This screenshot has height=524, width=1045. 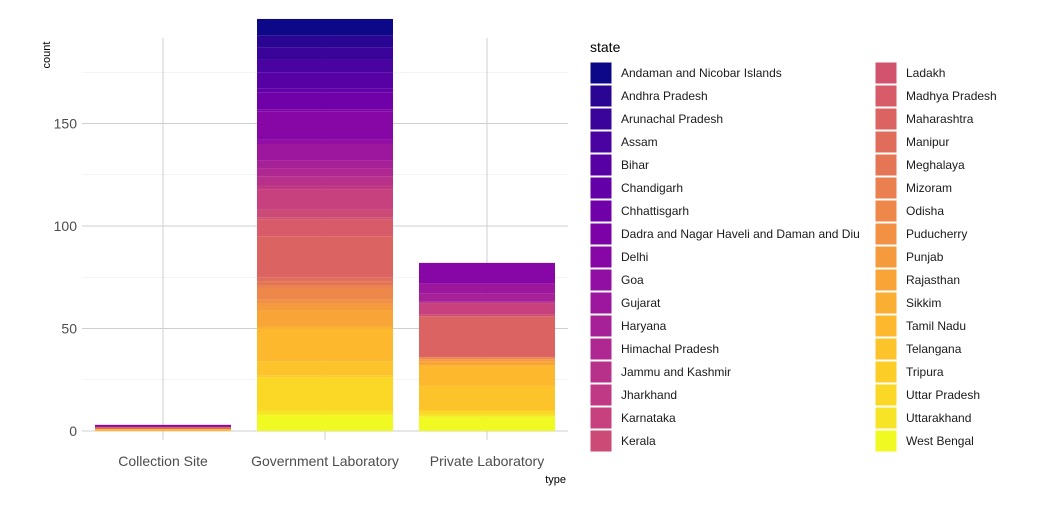 I want to click on legend-label: Telangana, so click(x=934, y=349).